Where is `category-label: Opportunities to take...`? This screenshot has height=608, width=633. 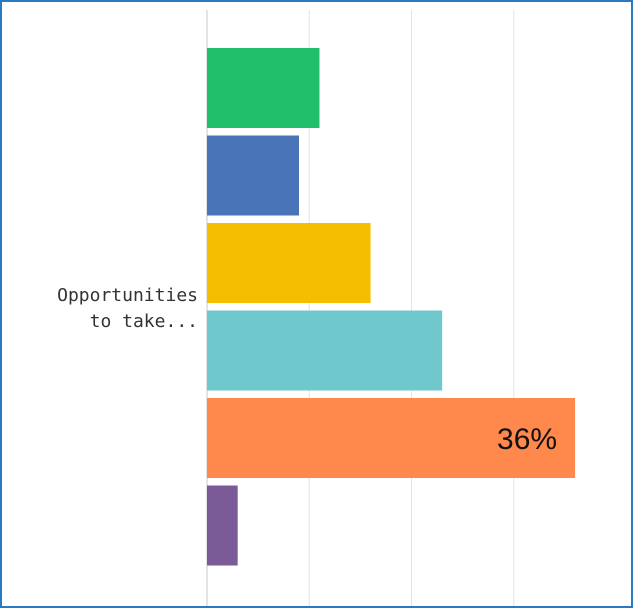 category-label: Opportunities to take... is located at coordinates (127, 308).